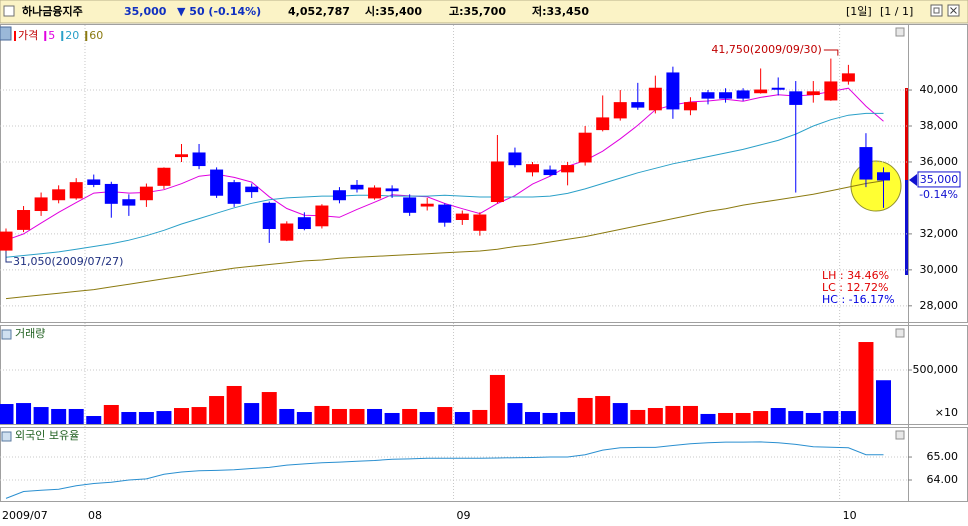  What do you see at coordinates (859, 11) in the screenshot?
I see `period: [1일]` at bounding box center [859, 11].